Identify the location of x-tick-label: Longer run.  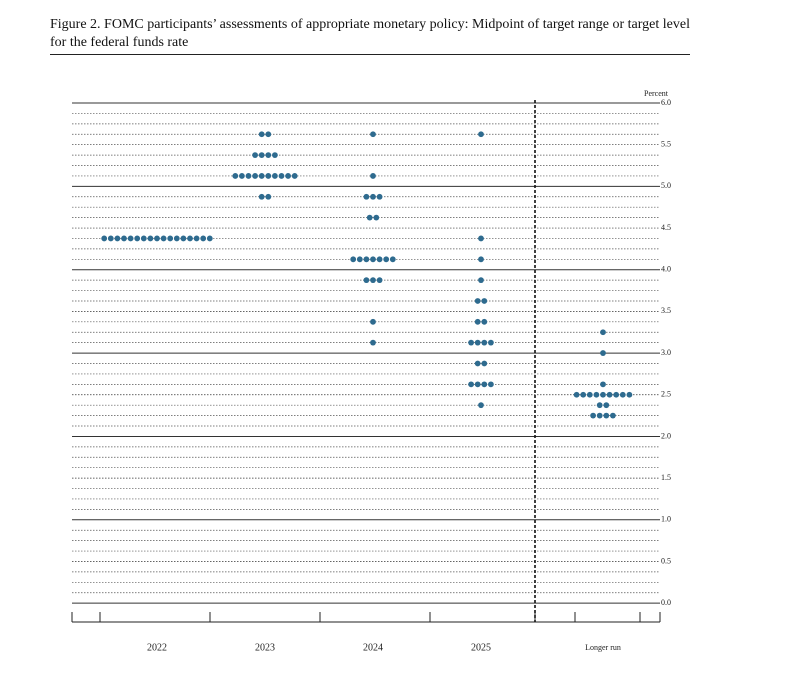
(603, 647).